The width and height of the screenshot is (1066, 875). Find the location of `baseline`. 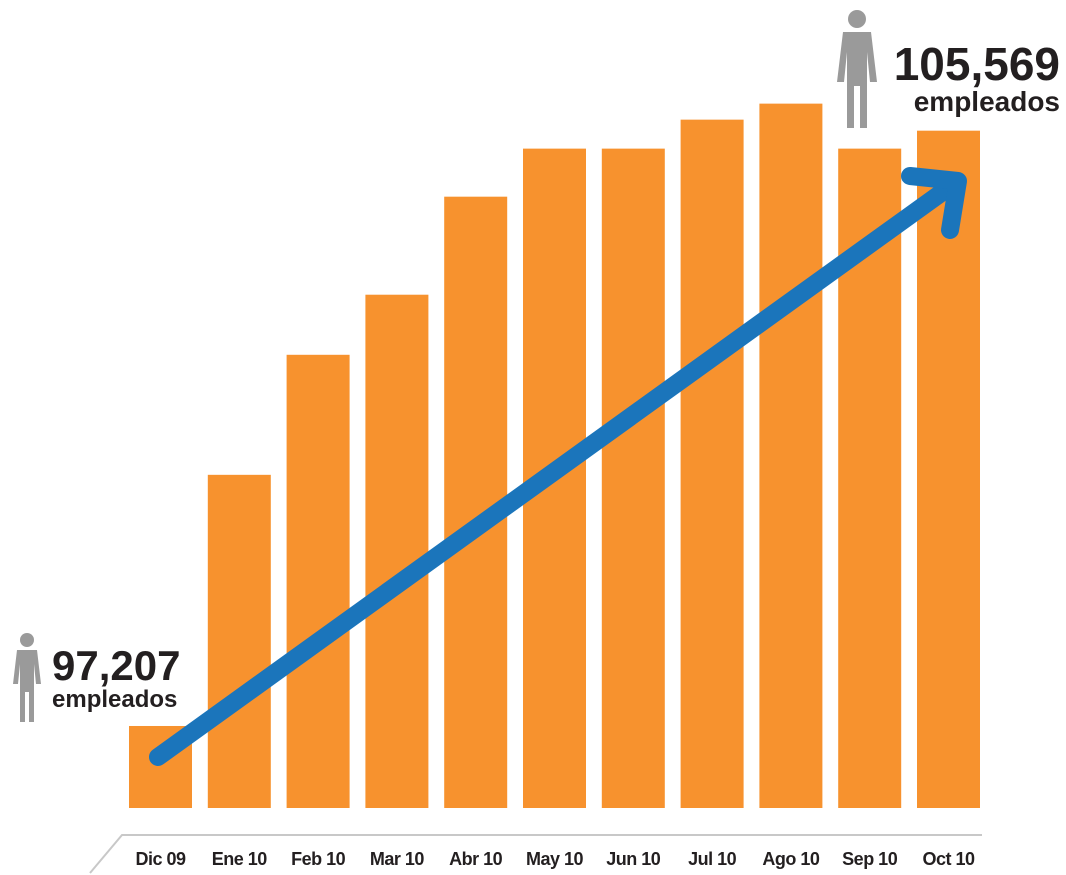

baseline is located at coordinates (535, 854).